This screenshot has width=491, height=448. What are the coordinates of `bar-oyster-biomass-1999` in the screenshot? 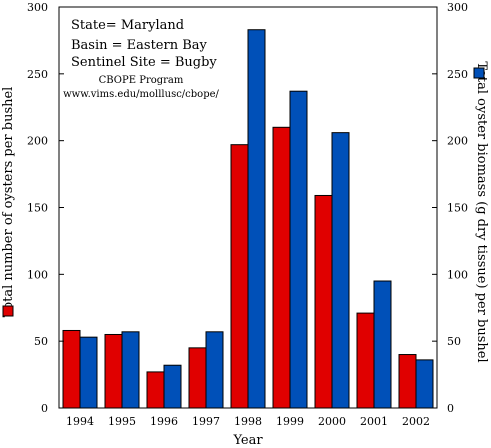 It's located at (298, 249).